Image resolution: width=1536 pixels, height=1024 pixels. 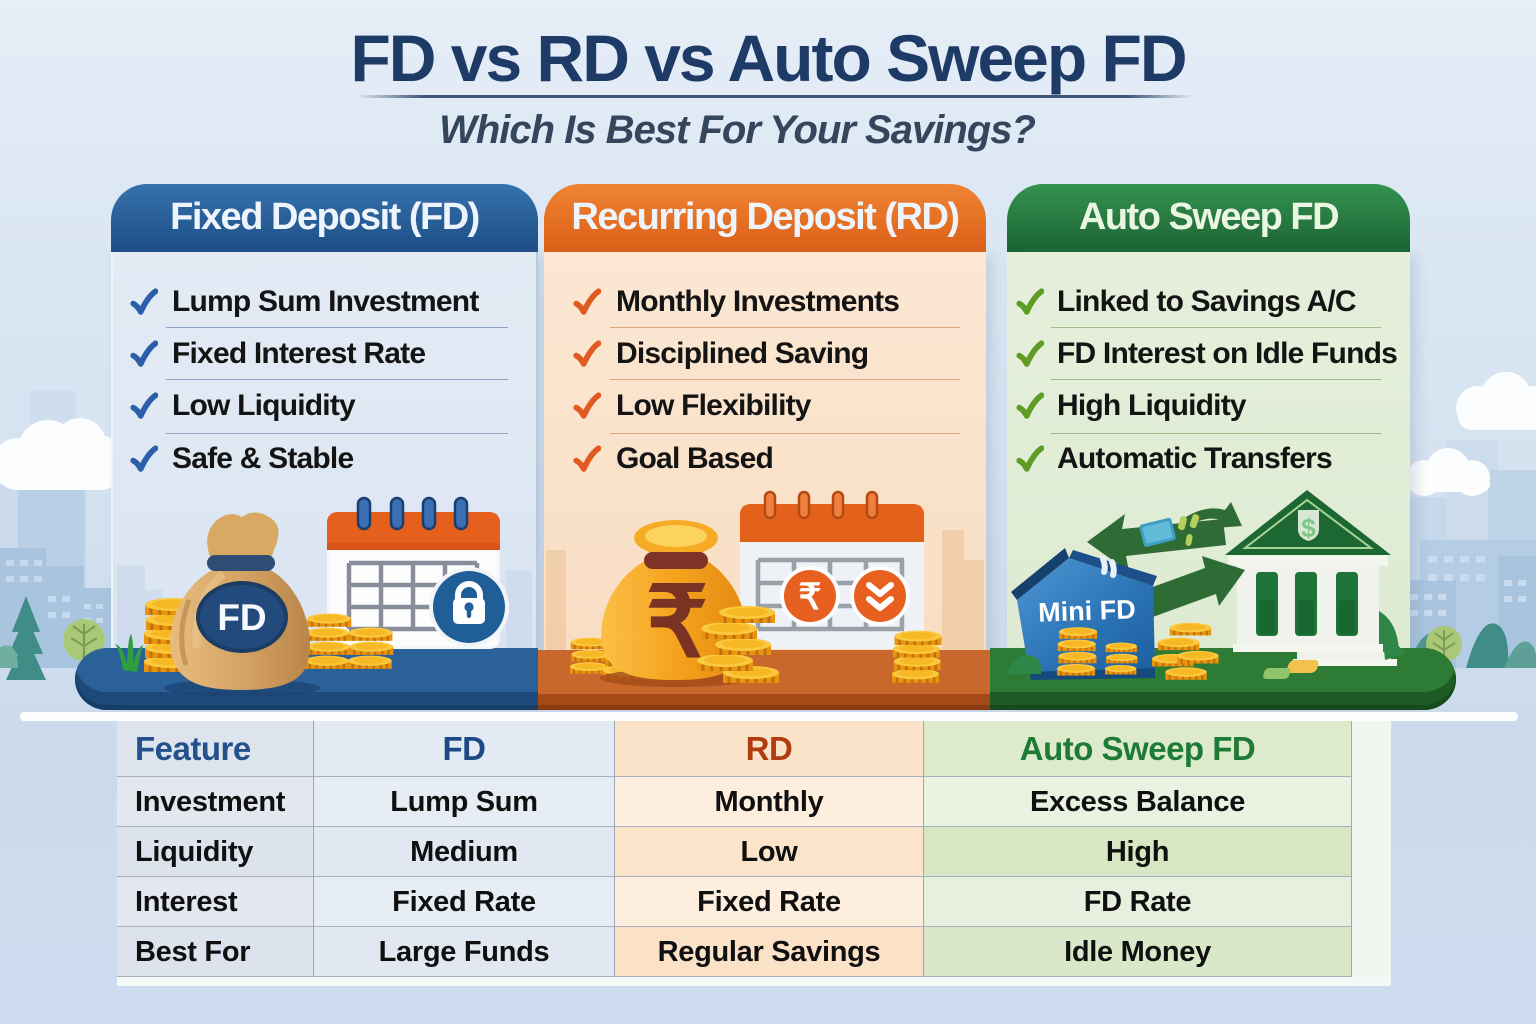 What do you see at coordinates (241, 617) in the screenshot?
I see `svg-text: FD` at bounding box center [241, 617].